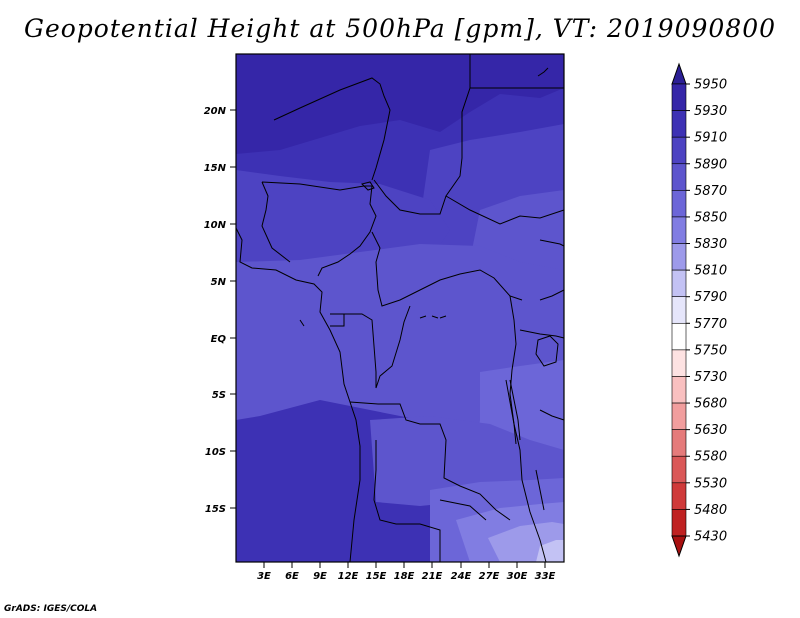 The height and width of the screenshot is (618, 800). I want to click on credit-label: GrADS: IGES/COLA, so click(51, 609).